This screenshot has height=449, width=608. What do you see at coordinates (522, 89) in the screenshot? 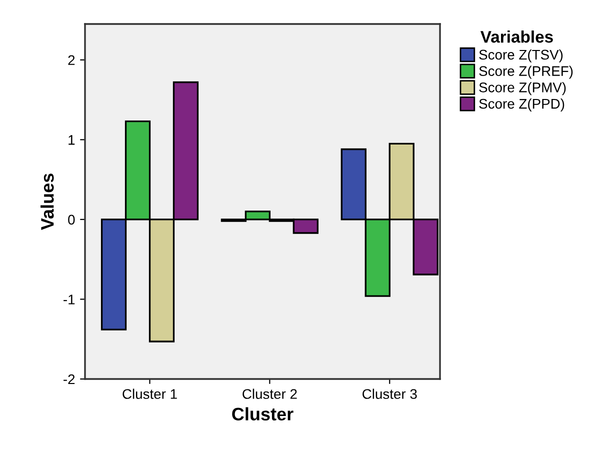
I see `legend-label: Score Z(PMV)` at bounding box center [522, 89].